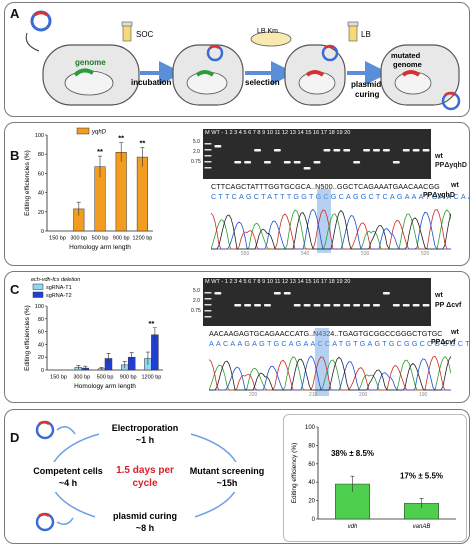  I want to click on x-tick-label: 500 bp, so click(100, 239).